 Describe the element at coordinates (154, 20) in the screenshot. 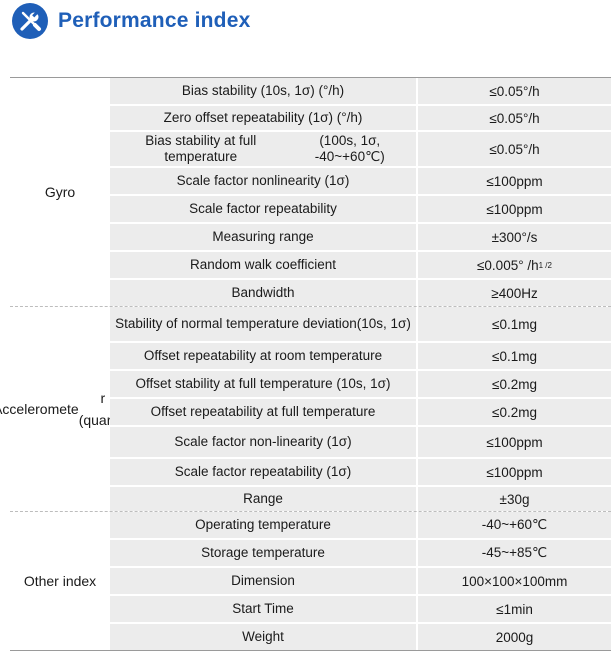

I see `page-title: Performance index` at that location.